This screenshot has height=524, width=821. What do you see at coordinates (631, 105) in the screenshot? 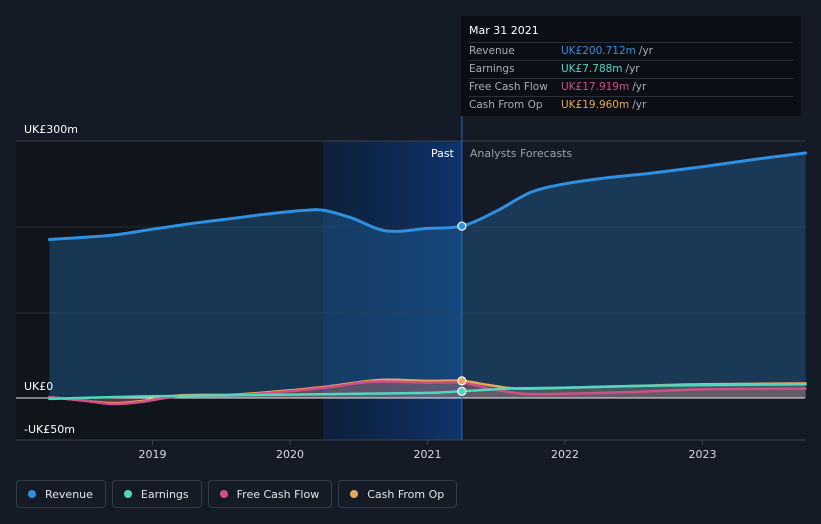
I see `tooltip-row: Cash From Op UK£19.960m/yr` at bounding box center [631, 105].